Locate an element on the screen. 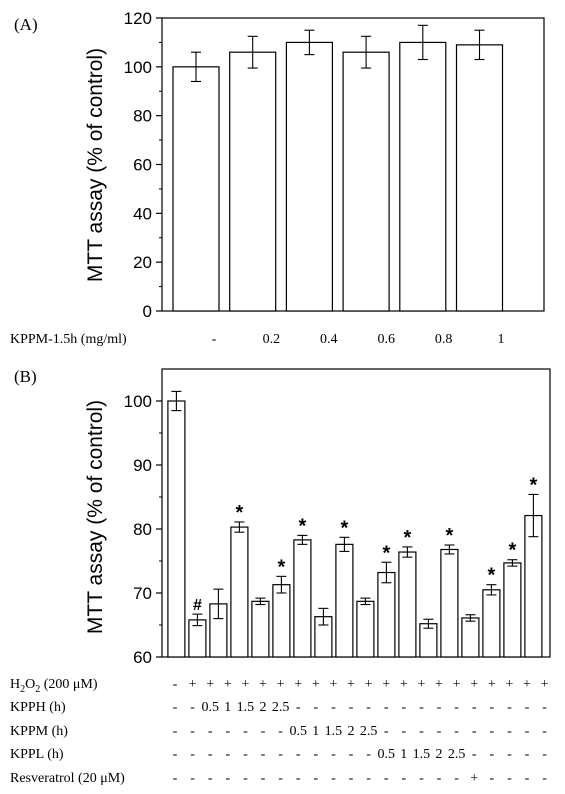 This screenshot has width=565, height=794. treatment-row-cell: 0.5 is located at coordinates (386, 754).